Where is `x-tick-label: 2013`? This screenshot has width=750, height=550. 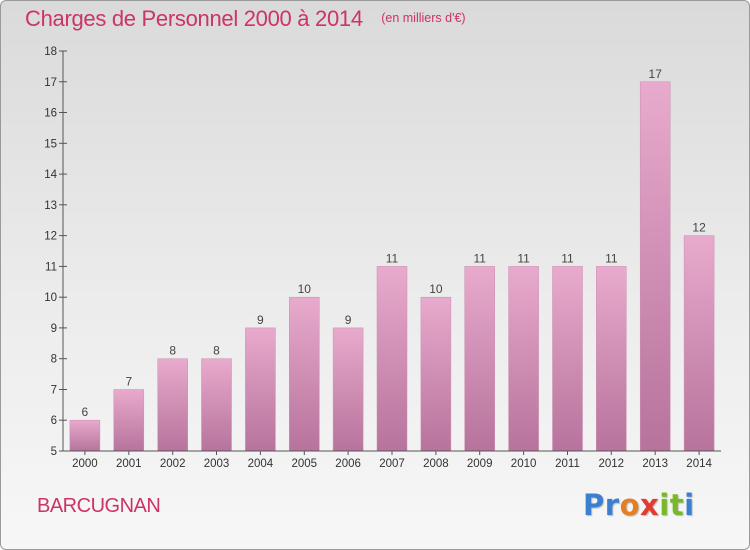
x-tick-label: 2013 is located at coordinates (655, 464).